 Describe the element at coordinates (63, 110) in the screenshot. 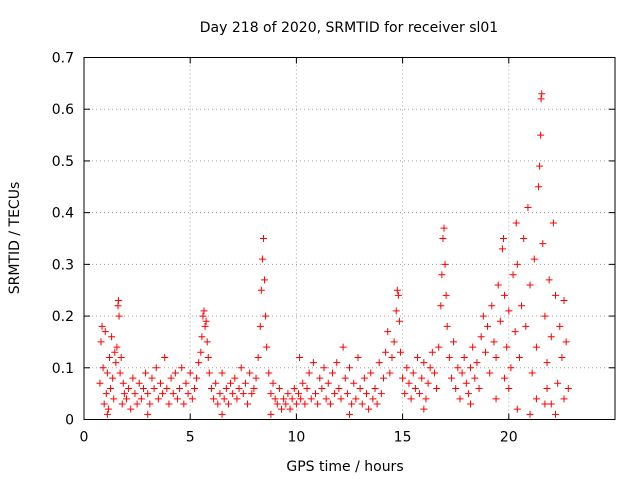

I see `y-tick-label: 0.6` at that location.